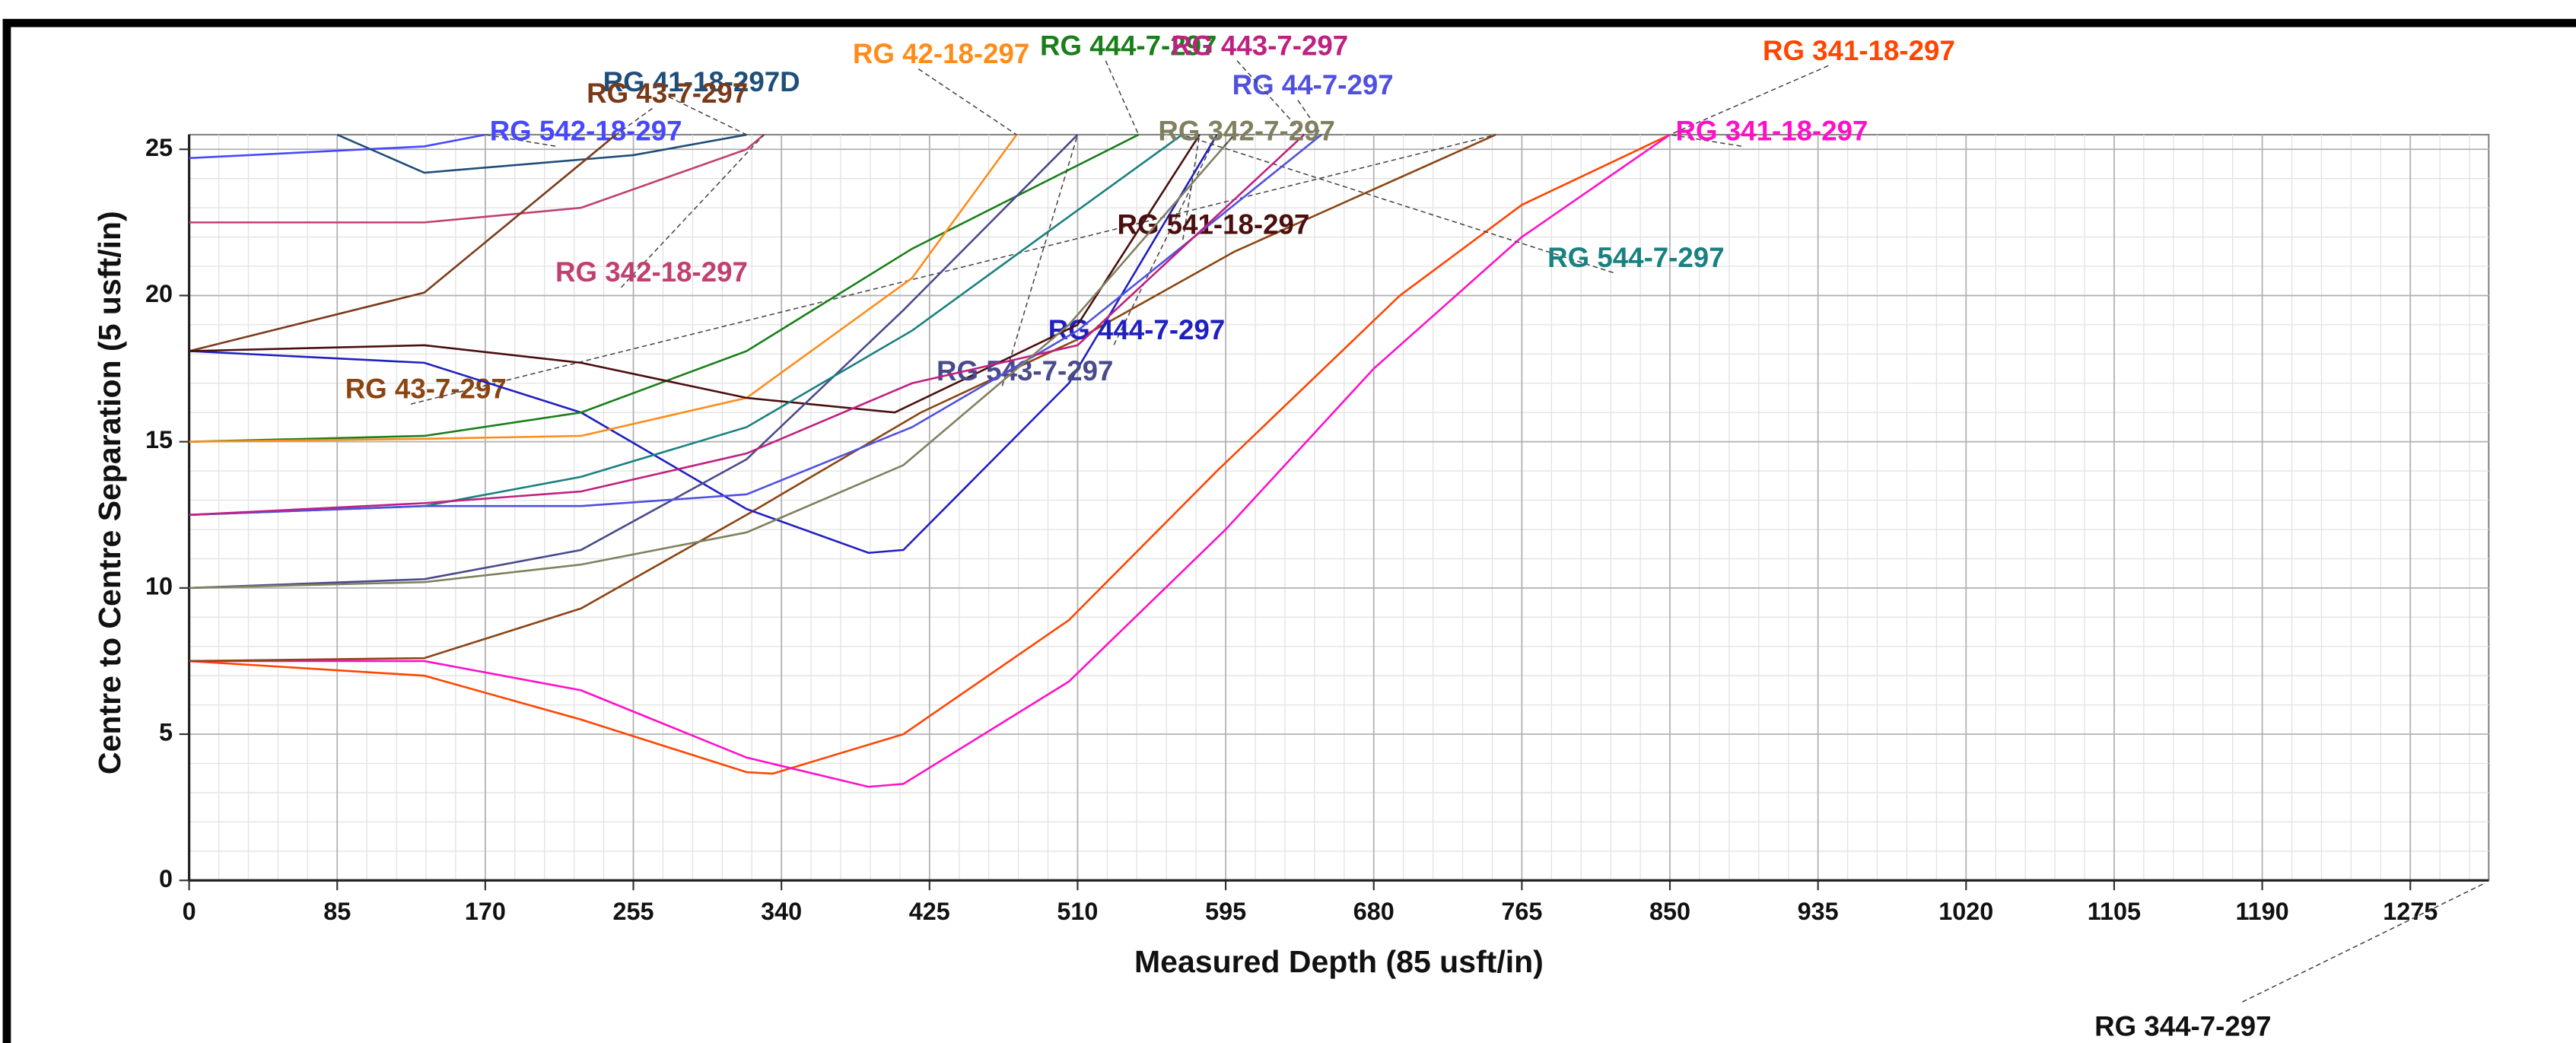 Image resolution: width=2576 pixels, height=1043 pixels. I want to click on y-tick-label: 20, so click(159, 293).